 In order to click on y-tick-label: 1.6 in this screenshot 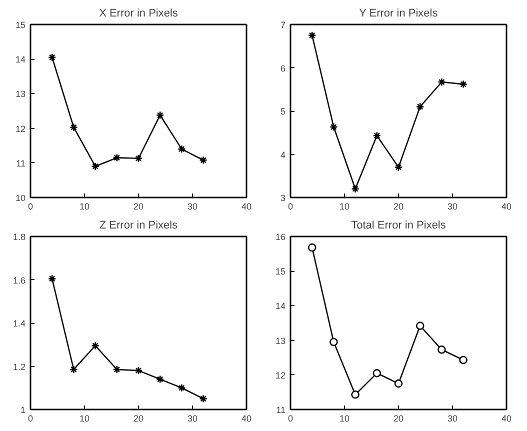, I will do `click(19, 280)`.